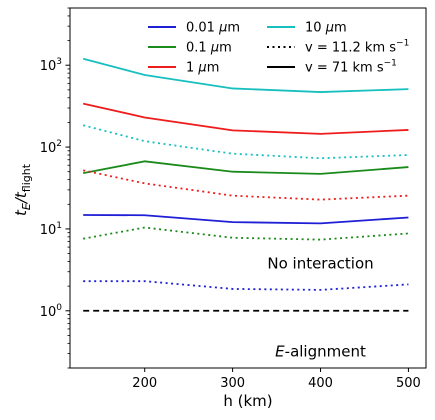 This screenshot has width=435, height=420. I want to click on y-tick-label: 10², so click(51, 147).